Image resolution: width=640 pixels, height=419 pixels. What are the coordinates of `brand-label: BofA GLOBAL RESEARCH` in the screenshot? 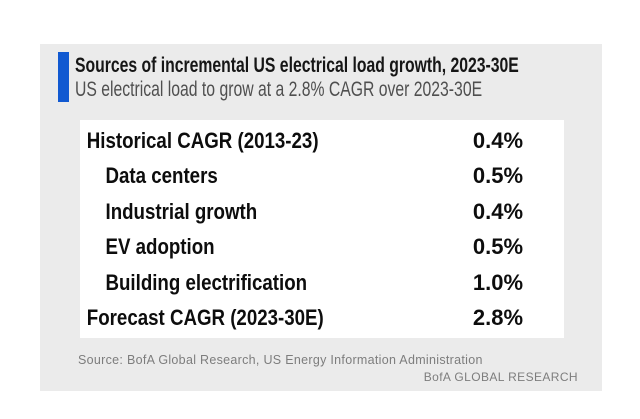 It's located at (500, 377).